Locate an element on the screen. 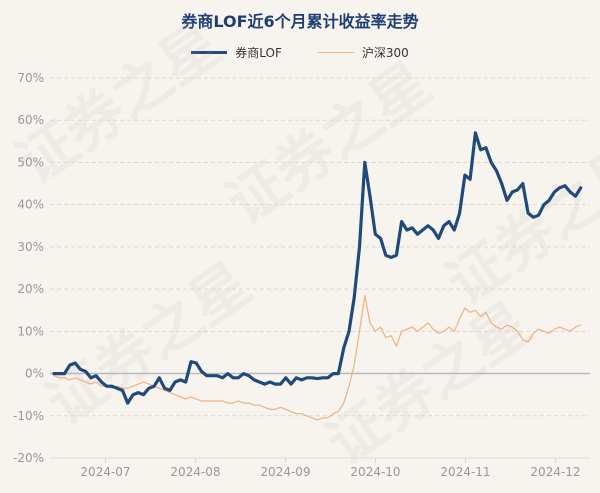  legend-item-index: 沪深300 is located at coordinates (363, 52).